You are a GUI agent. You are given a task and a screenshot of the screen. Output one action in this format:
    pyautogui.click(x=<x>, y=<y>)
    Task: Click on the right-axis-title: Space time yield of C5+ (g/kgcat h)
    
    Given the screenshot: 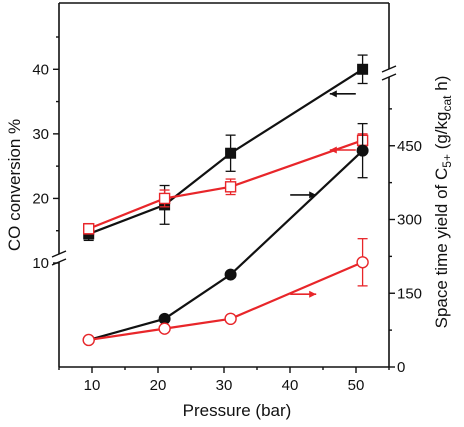 What is the action you would take?
    pyautogui.click(x=443, y=202)
    